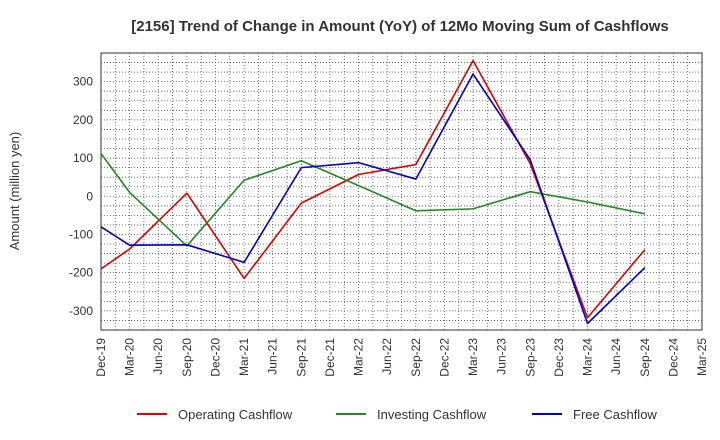 The width and height of the screenshot is (720, 440). I want to click on x-tick-label: Mar-23, so click(473, 357).